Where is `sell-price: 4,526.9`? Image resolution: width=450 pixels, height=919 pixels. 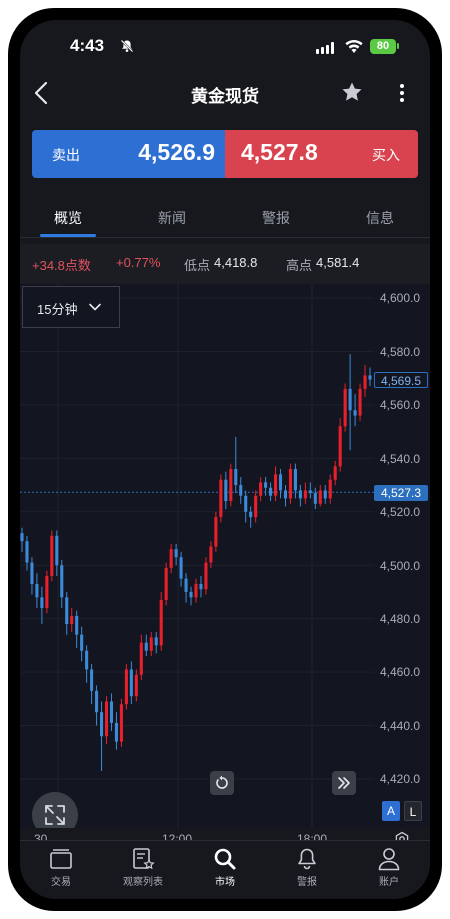 sell-price: 4,526.9 is located at coordinates (176, 152).